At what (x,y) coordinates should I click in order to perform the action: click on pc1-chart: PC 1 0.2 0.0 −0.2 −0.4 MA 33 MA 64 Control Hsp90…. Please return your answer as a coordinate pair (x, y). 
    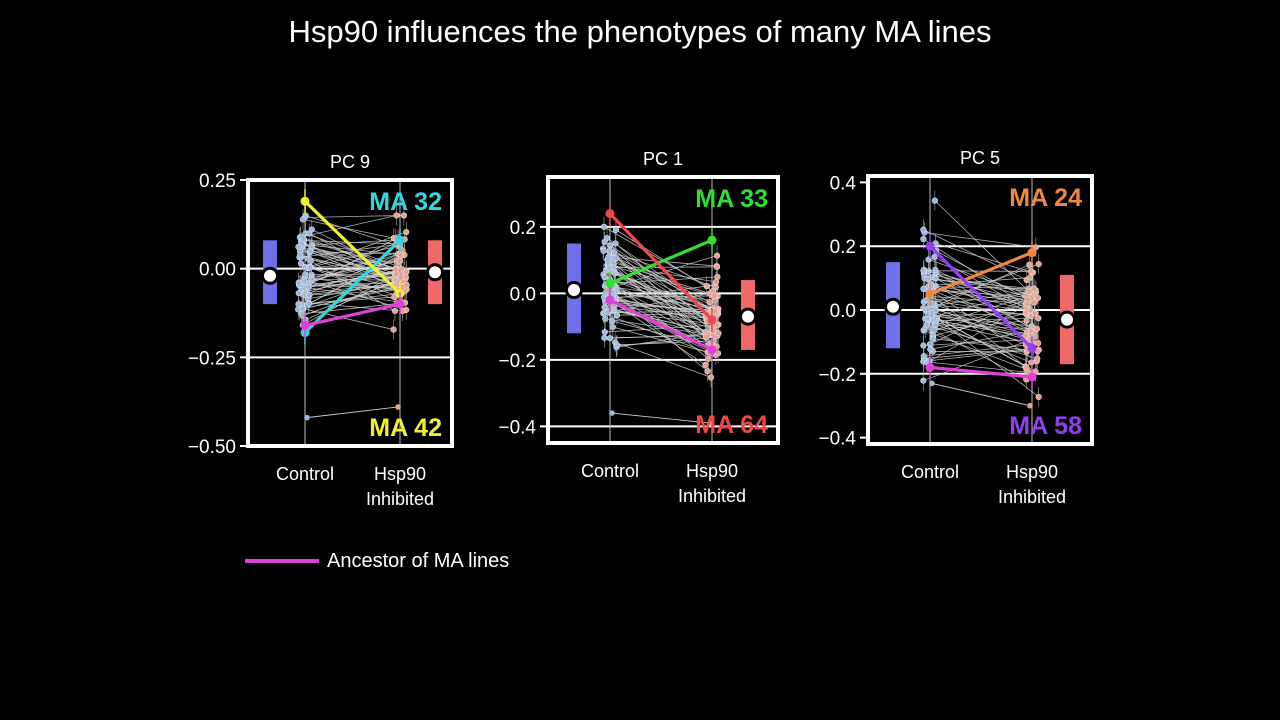
    Looking at the image, I should click on (639, 327).